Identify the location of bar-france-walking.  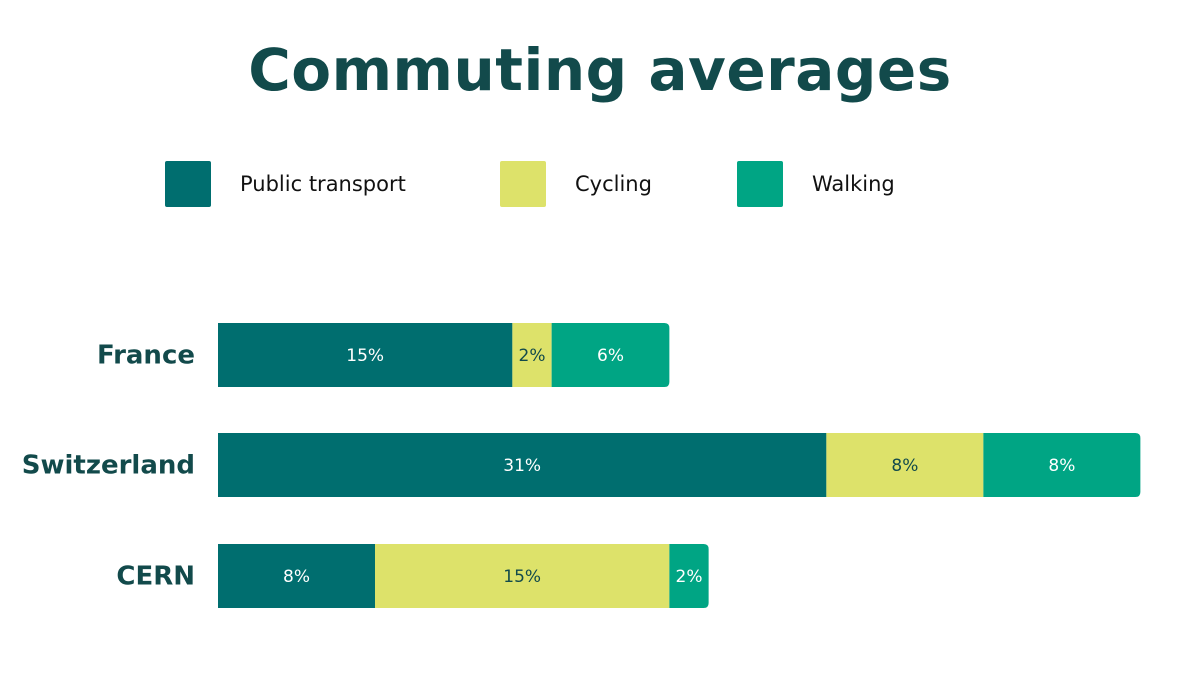
(610, 355).